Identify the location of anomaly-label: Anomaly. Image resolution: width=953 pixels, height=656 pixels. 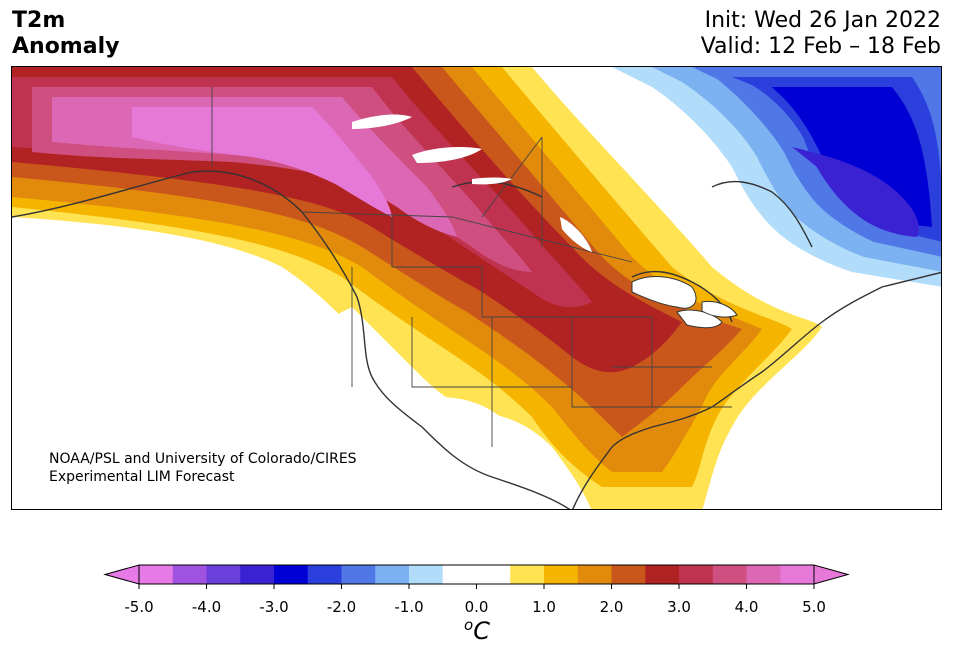
(66, 46).